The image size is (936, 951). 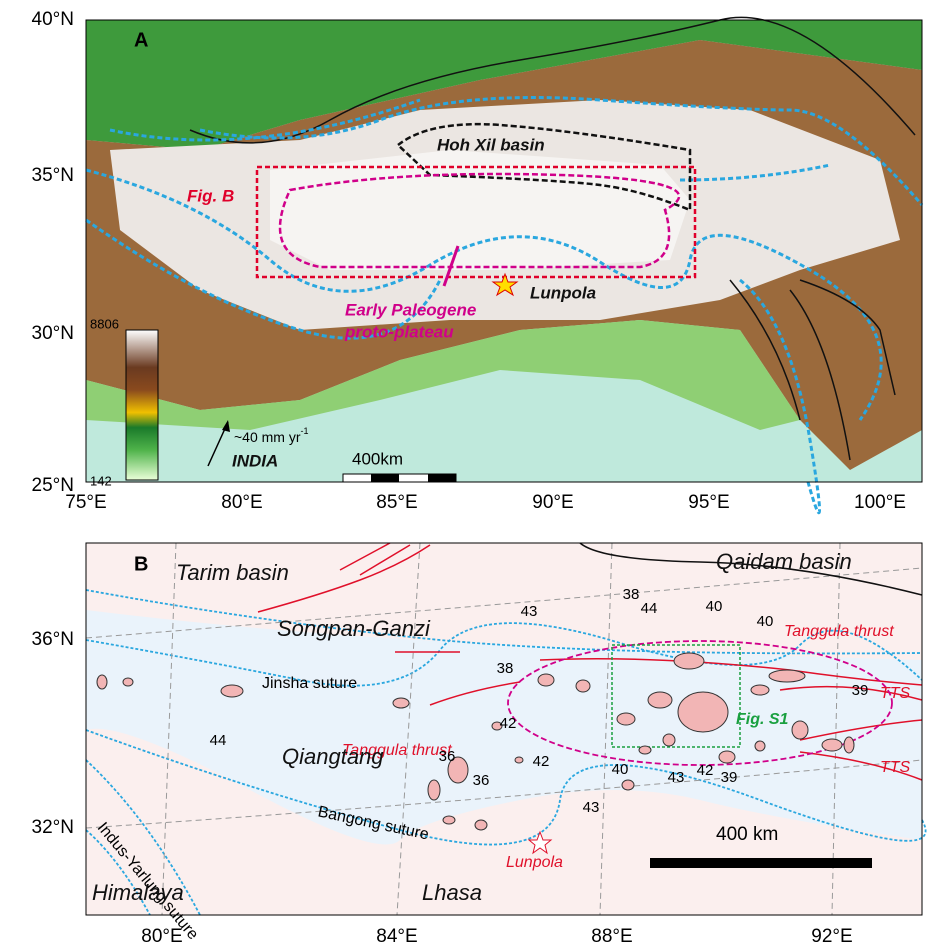 I want to click on region-label: Qiangtang, so click(x=333, y=756).